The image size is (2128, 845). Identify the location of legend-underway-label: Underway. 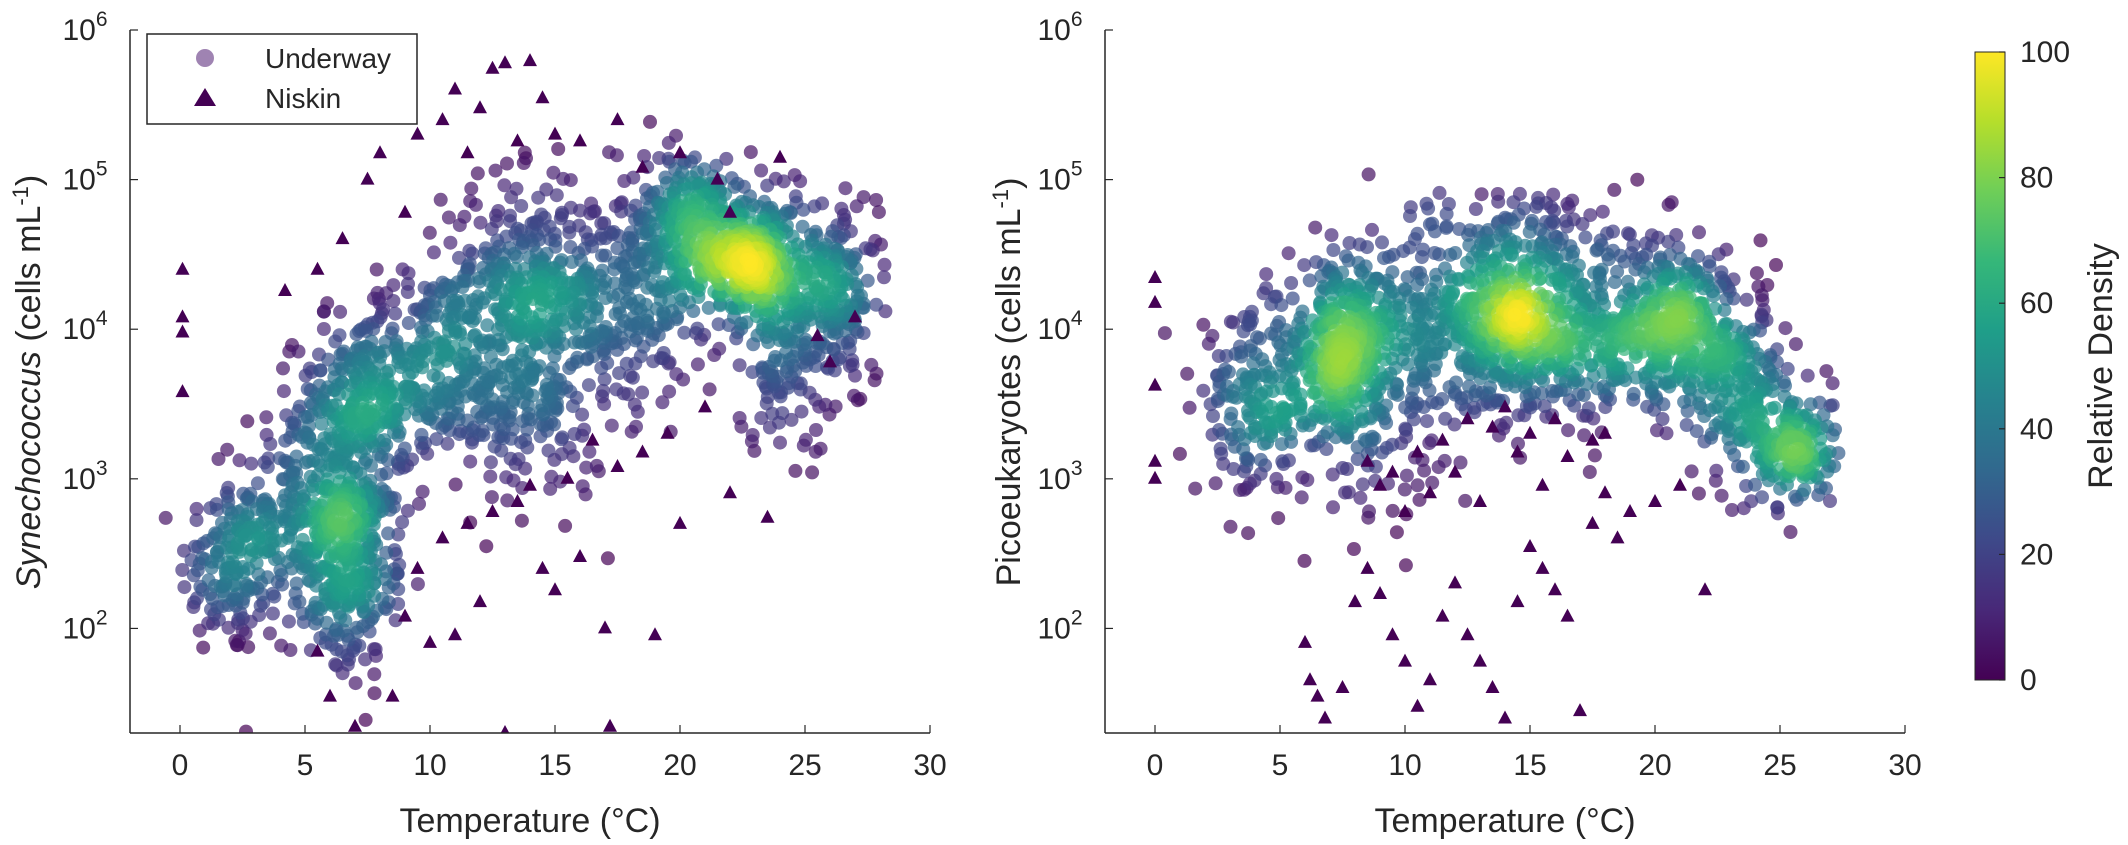
(328, 58).